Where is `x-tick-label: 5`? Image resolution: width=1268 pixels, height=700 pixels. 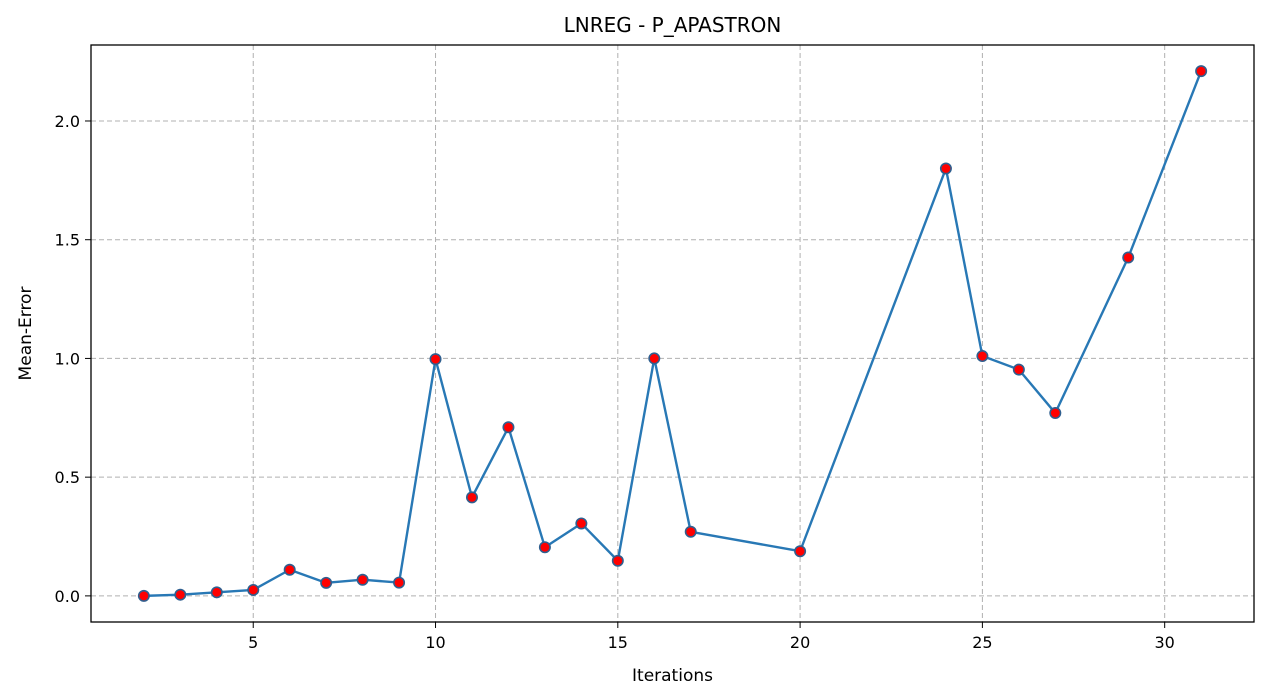 x-tick-label: 5 is located at coordinates (253, 642).